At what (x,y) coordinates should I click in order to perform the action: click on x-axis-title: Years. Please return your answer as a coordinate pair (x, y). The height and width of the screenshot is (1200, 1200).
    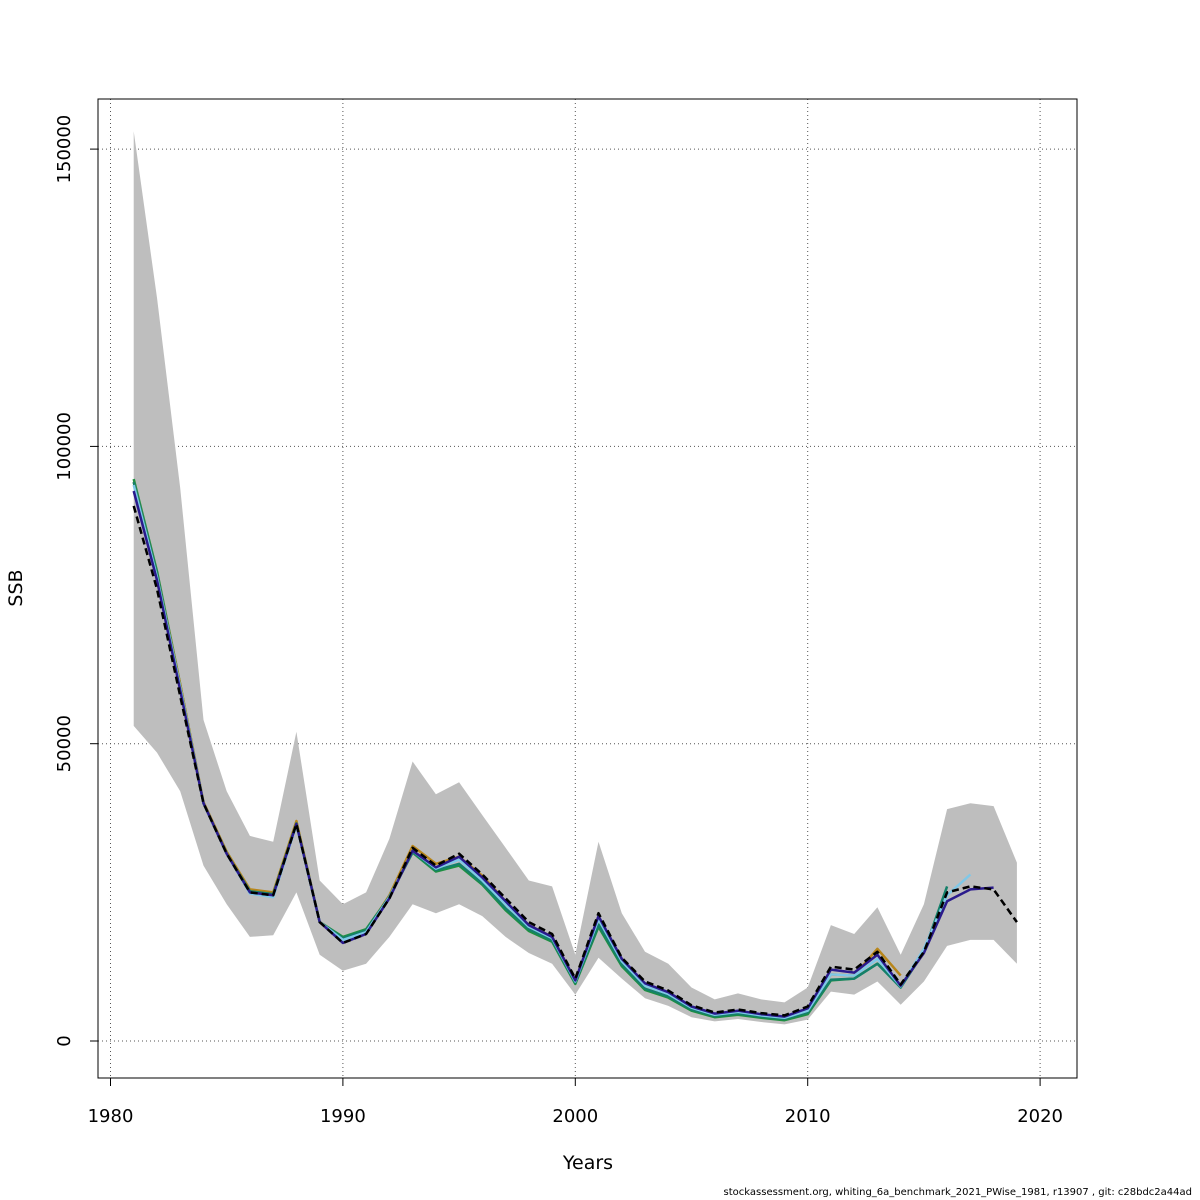
    Looking at the image, I should click on (587, 1163).